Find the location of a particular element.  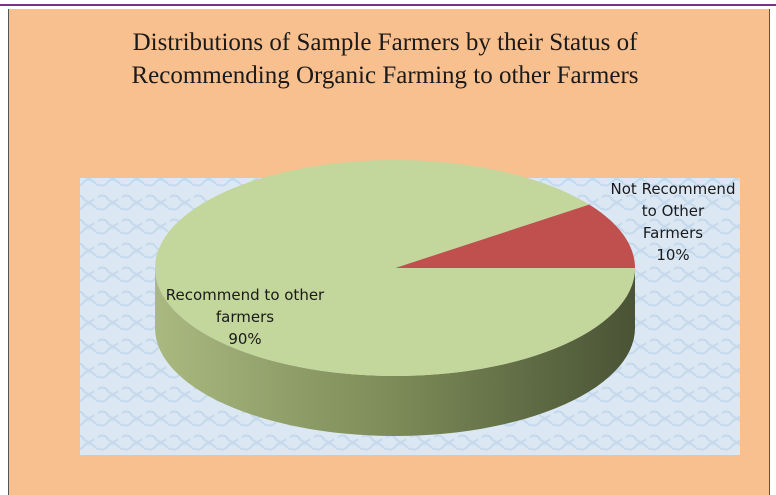

category-label: Recommend to other farmers is located at coordinates (245, 306).